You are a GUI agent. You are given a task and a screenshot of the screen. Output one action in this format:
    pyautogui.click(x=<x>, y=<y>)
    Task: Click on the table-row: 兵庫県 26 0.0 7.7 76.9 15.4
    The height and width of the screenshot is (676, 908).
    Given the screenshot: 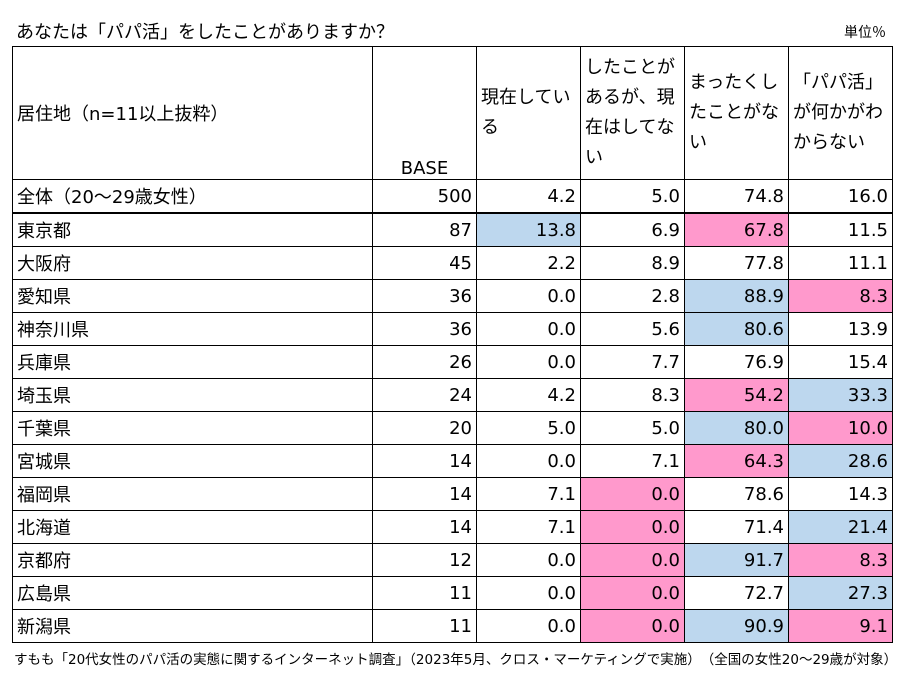 What is the action you would take?
    pyautogui.click(x=452, y=362)
    